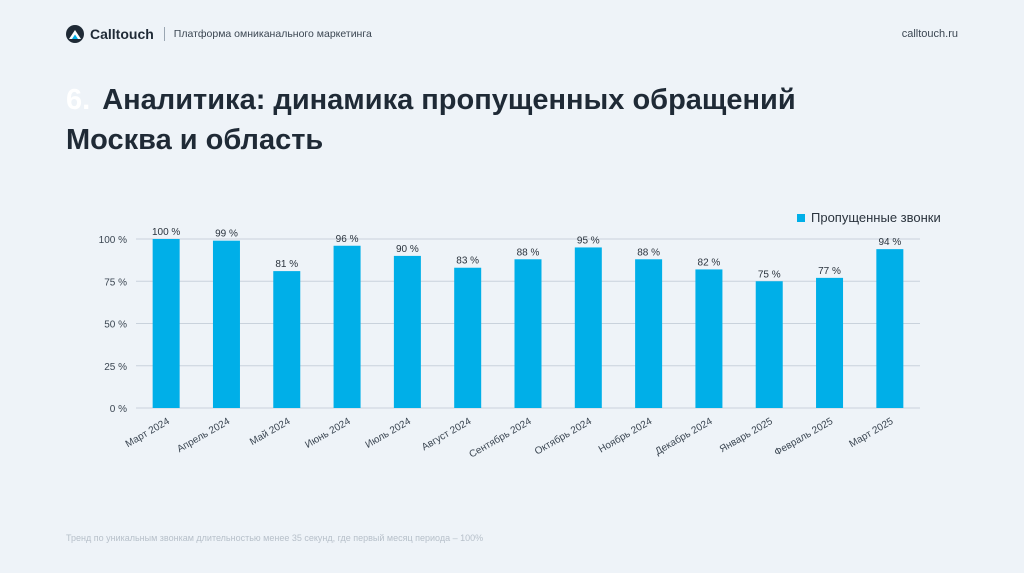  What do you see at coordinates (746, 435) in the screenshot?
I see `x-tick-label: Январь 2025` at bounding box center [746, 435].